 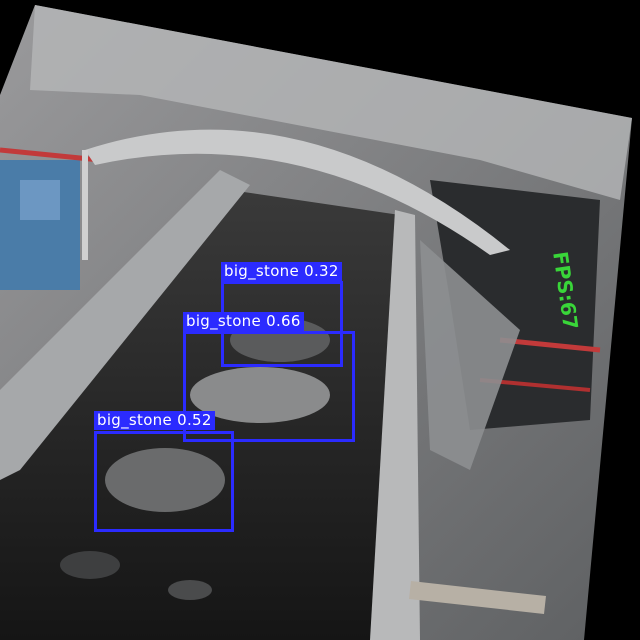 I want to click on steel-frame, so click(x=470, y=355).